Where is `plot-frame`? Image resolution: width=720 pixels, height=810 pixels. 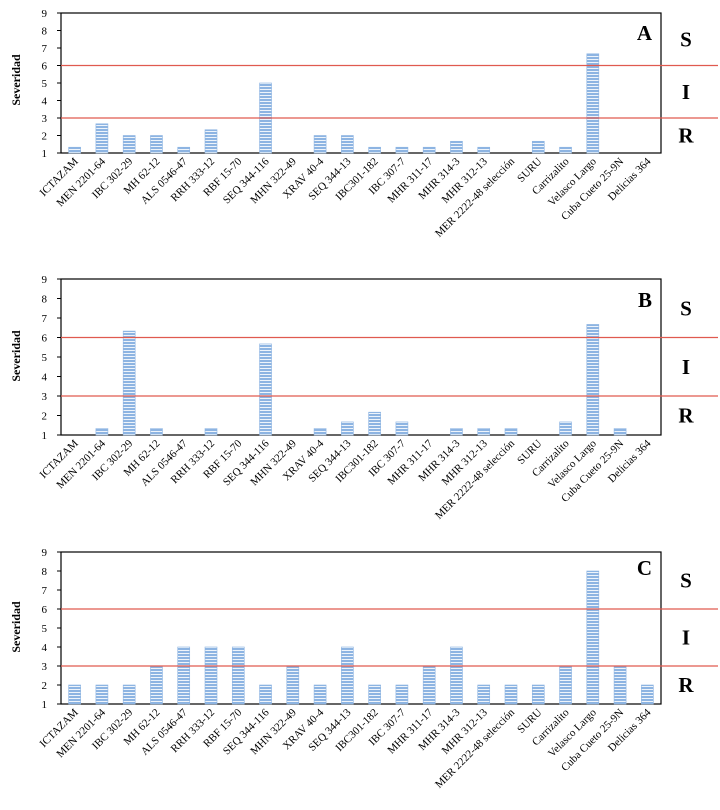
plot-frame is located at coordinates (361, 83).